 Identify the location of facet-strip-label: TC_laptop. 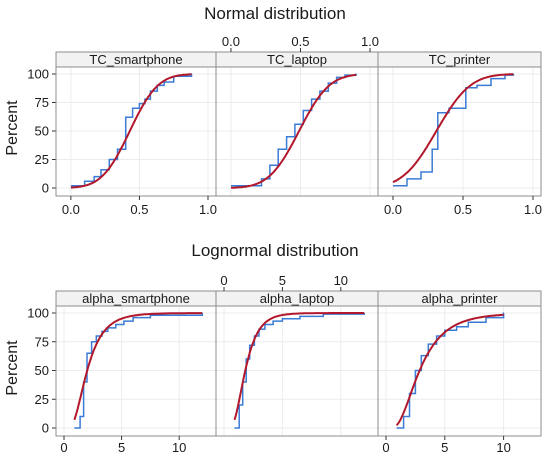
(297, 59).